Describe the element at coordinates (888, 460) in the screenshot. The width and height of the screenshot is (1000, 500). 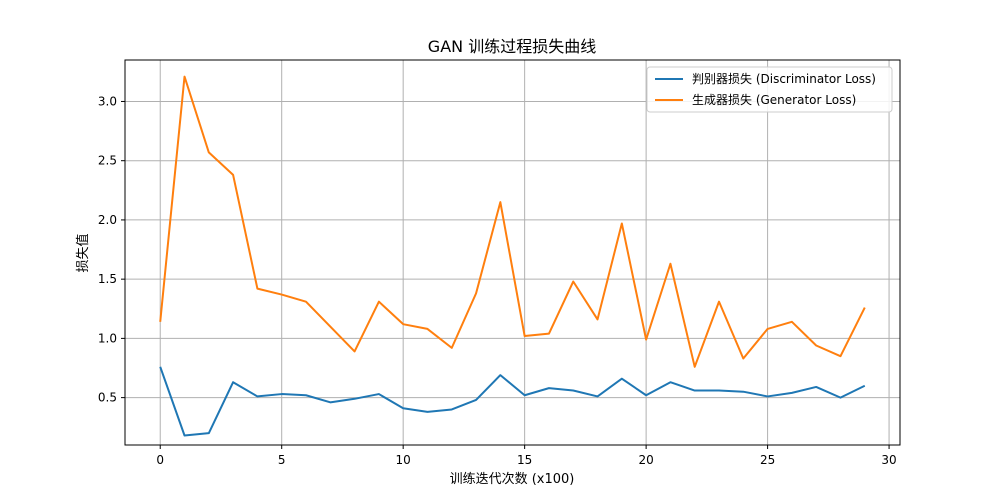
I see `x-tick-label: 30` at that location.